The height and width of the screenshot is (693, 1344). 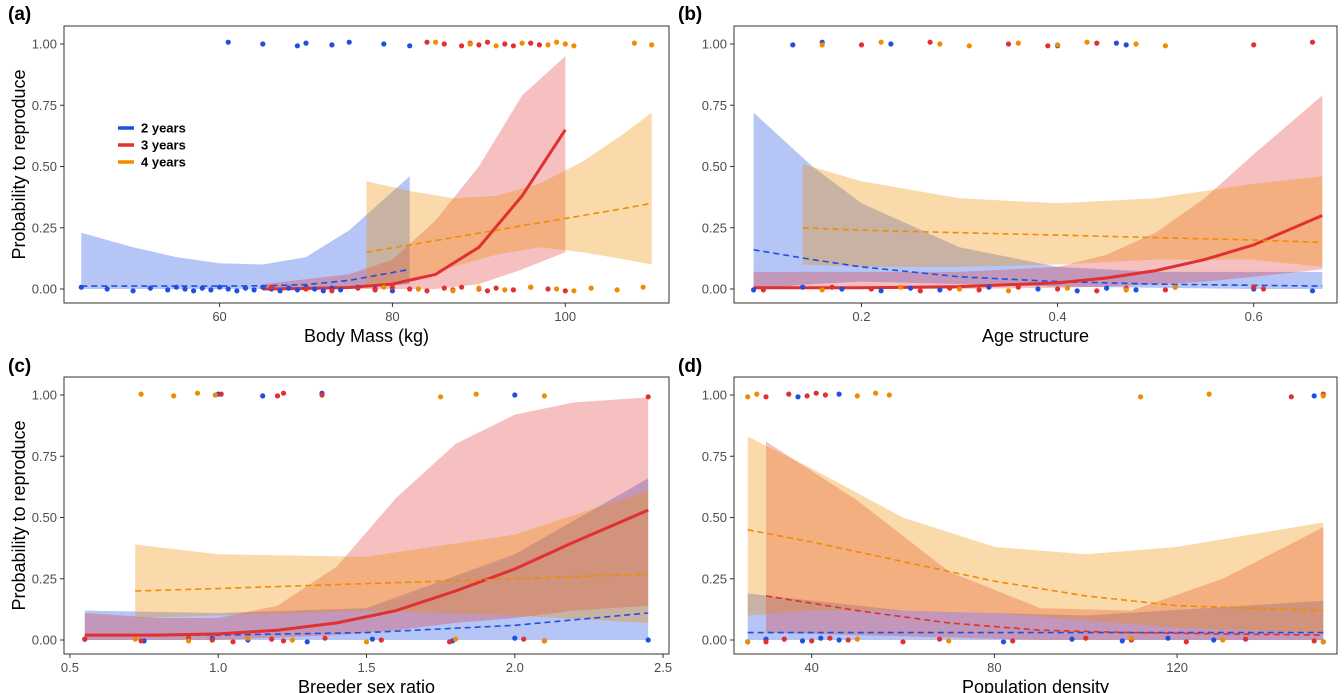 What do you see at coordinates (515, 667) in the screenshot?
I see `x-tick-label: 2.0` at bounding box center [515, 667].